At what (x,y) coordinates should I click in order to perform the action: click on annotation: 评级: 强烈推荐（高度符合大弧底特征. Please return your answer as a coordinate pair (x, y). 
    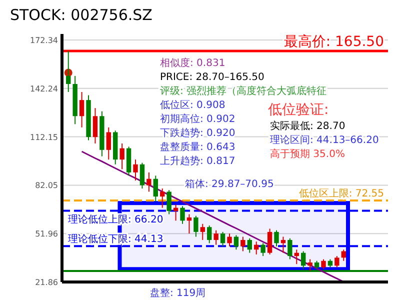
    Looking at the image, I should click on (243, 91).